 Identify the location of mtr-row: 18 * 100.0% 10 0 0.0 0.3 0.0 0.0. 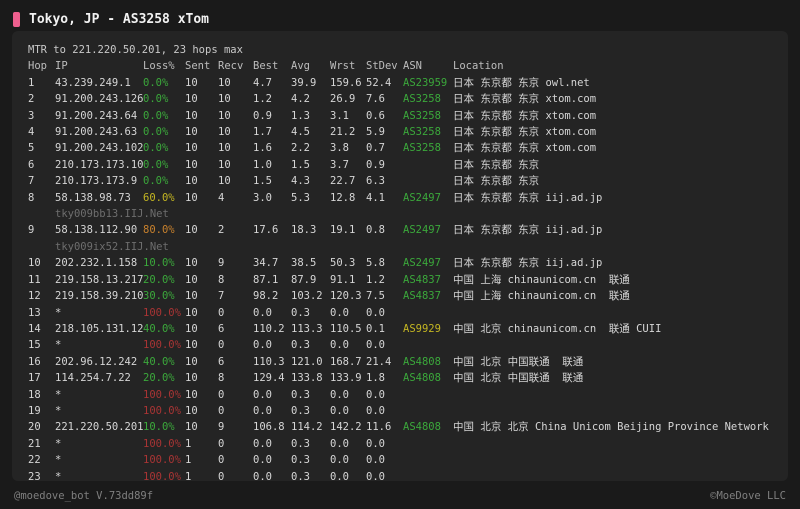
(400, 395).